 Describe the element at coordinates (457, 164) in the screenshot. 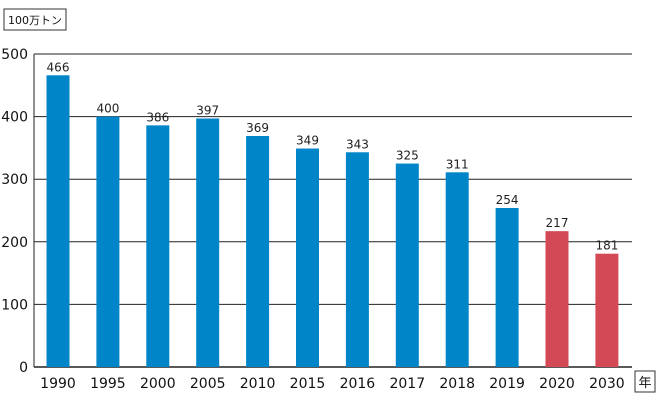

I see `data-label-2018: 311` at that location.